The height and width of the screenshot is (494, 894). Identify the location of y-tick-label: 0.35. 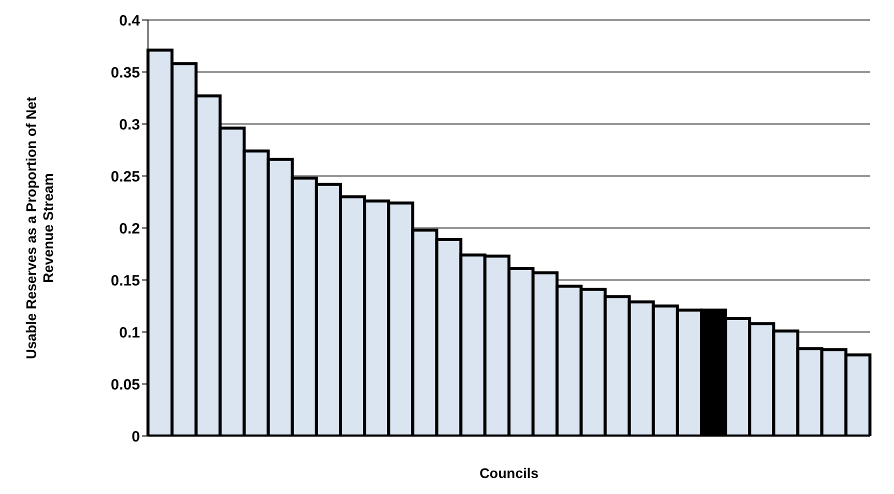
(125, 73).